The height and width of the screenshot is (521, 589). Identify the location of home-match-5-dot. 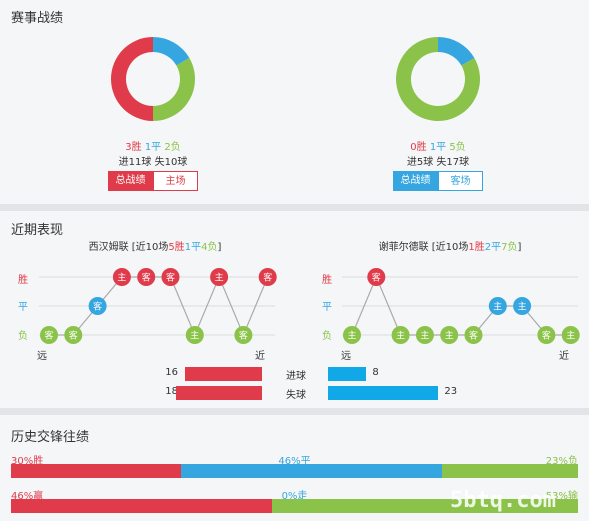
(146, 277).